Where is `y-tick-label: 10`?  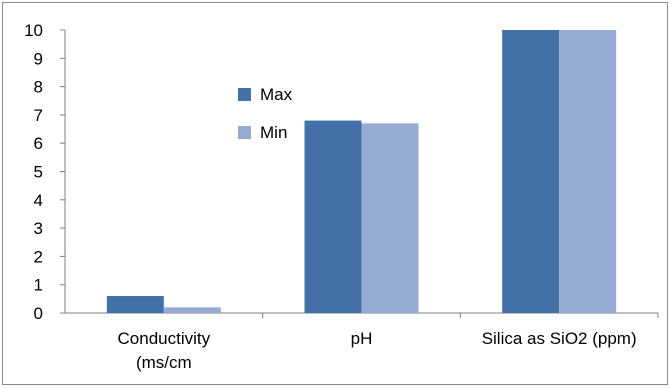
y-tick-label: 10 is located at coordinates (33, 30).